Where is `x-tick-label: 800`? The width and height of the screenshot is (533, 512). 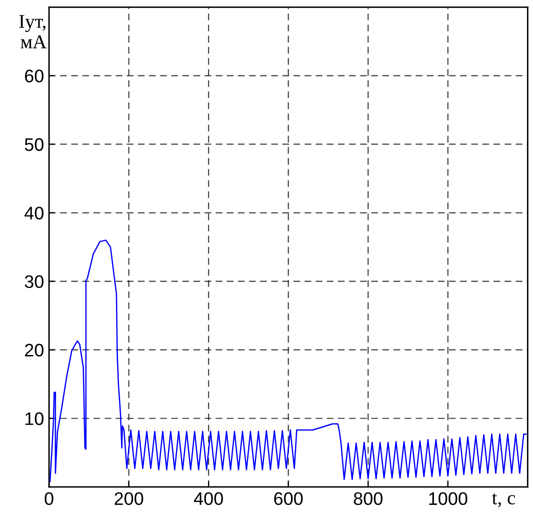 x-tick-label: 800 is located at coordinates (368, 499).